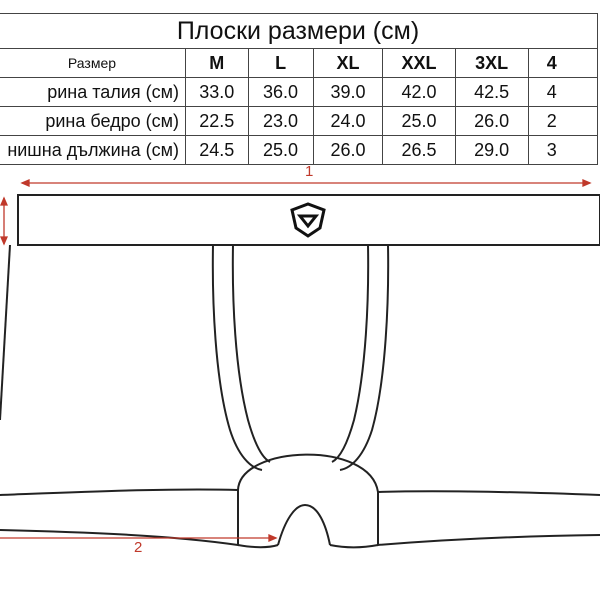 The image size is (600, 600). Describe the element at coordinates (93, 63) in the screenshot. I see `size-header: Размер` at that location.